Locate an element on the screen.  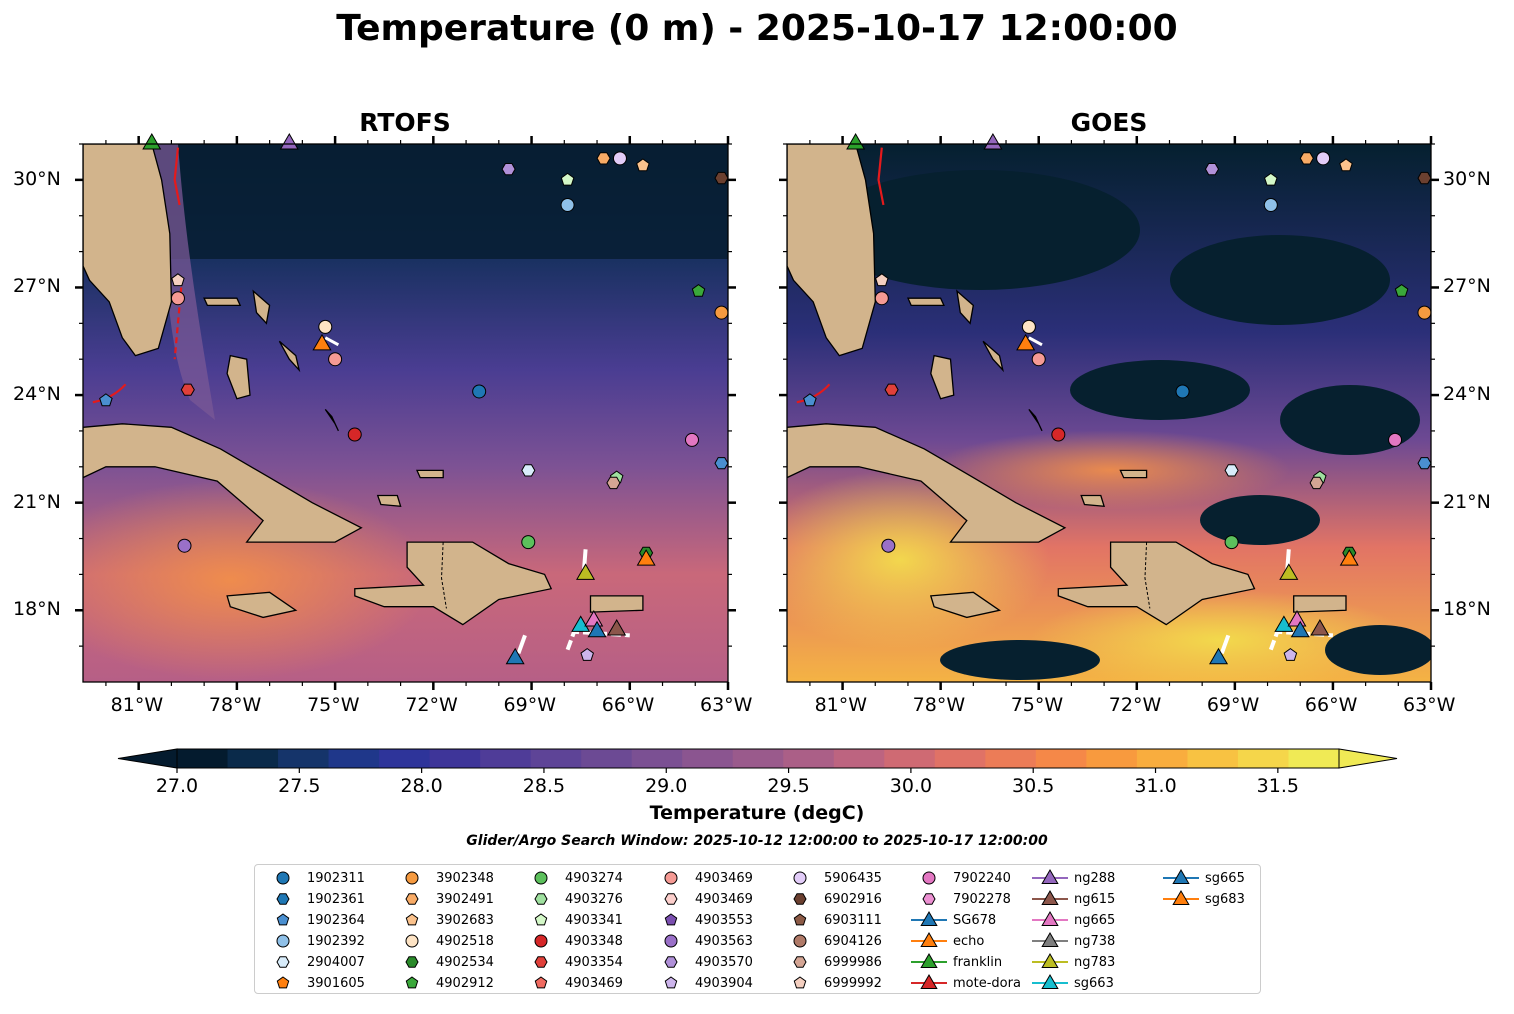
abaco-land-rtofs is located at coordinates (261, 307).